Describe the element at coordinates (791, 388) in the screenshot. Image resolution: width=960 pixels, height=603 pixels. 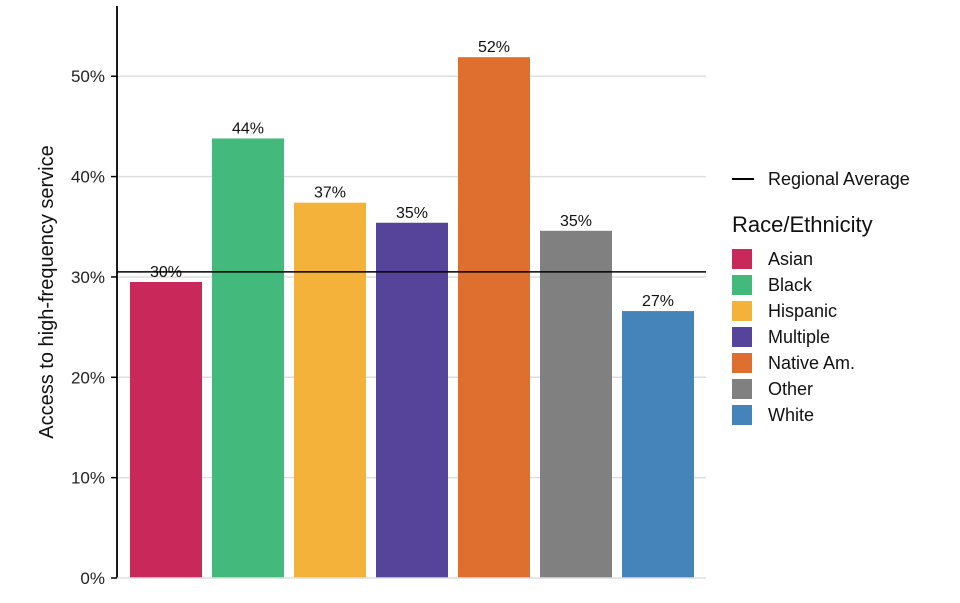
I see `legend-label: Other` at that location.